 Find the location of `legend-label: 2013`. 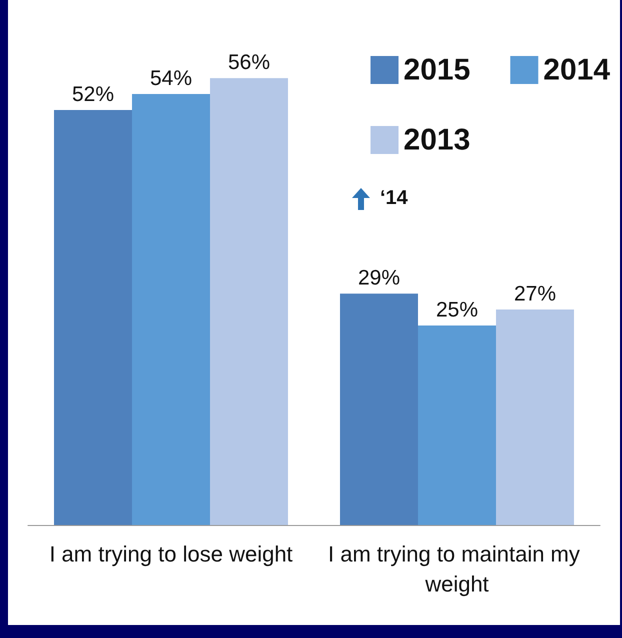

legend-label: 2013 is located at coordinates (437, 140).